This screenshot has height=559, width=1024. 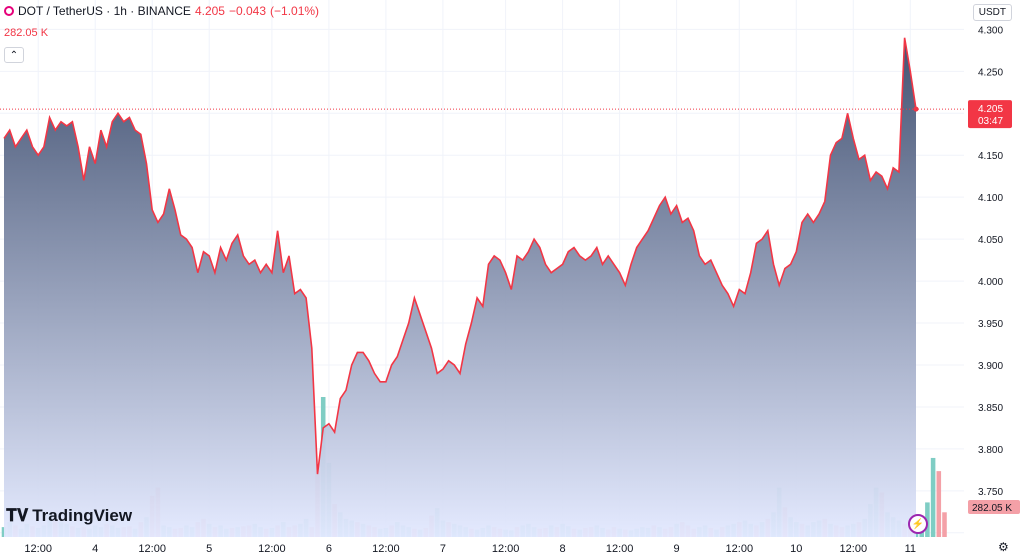 What do you see at coordinates (990, 109) in the screenshot?
I see `last-price-tag-value: 4.205` at bounding box center [990, 109].